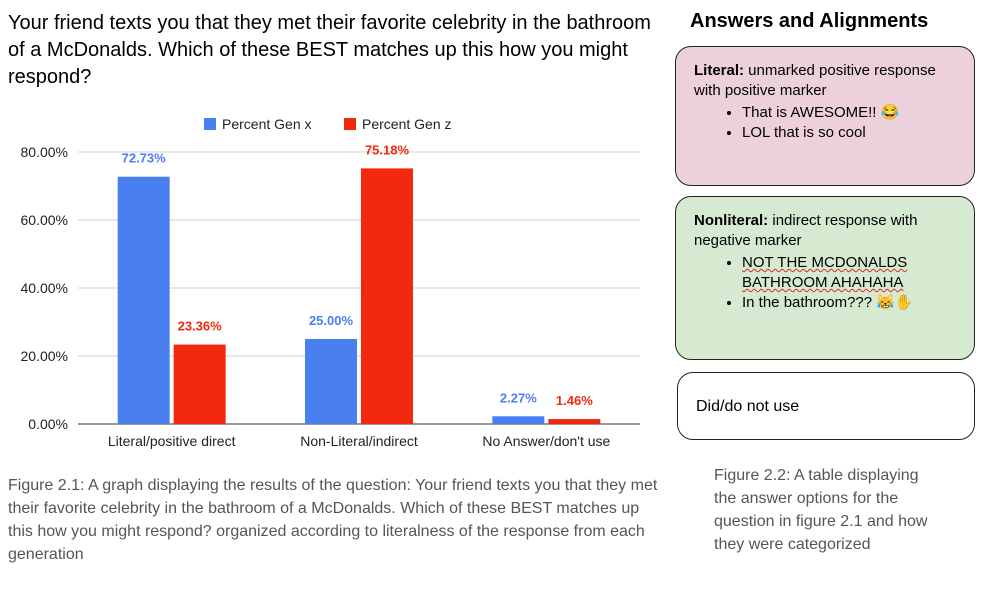  What do you see at coordinates (387, 149) in the screenshot?
I see `data-label: 75.18%` at bounding box center [387, 149].